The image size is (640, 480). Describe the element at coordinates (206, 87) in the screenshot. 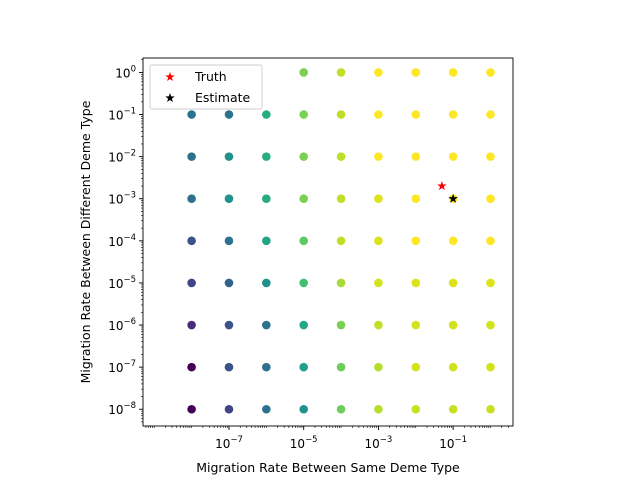

I see `legend-box` at that location.